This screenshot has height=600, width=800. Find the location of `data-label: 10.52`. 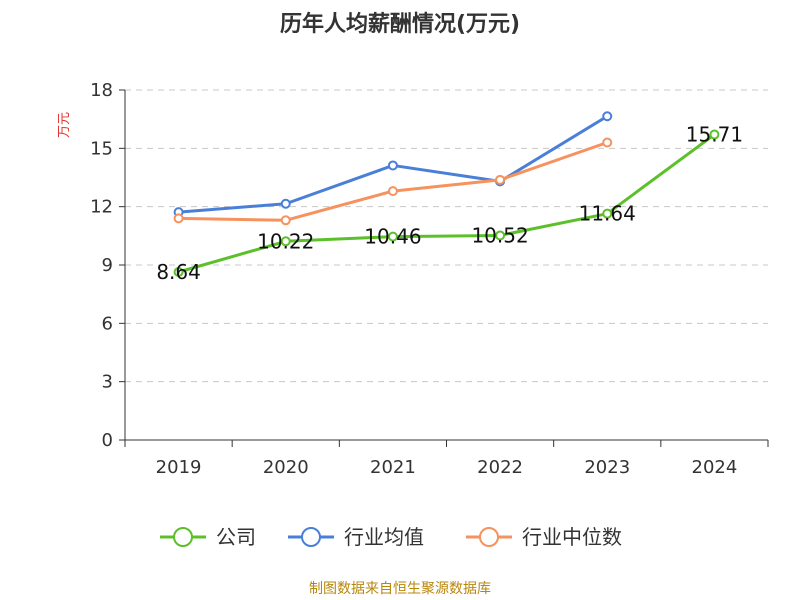

data-label: 10.52 is located at coordinates (499, 235).